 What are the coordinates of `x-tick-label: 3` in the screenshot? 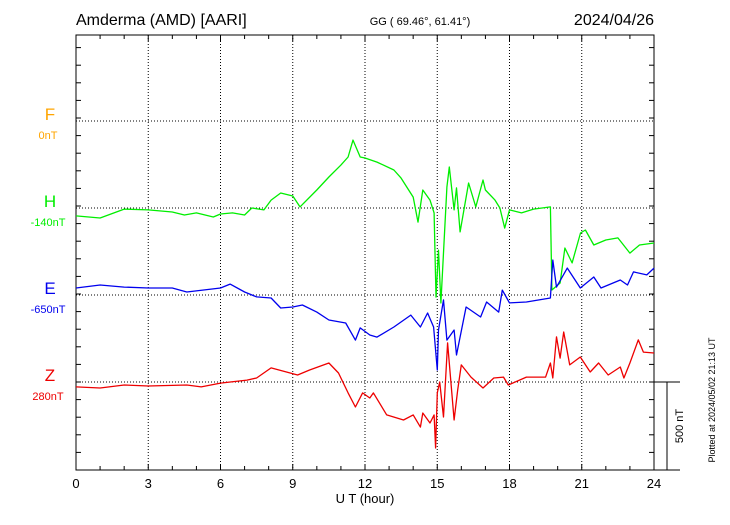 It's located at (148, 483).